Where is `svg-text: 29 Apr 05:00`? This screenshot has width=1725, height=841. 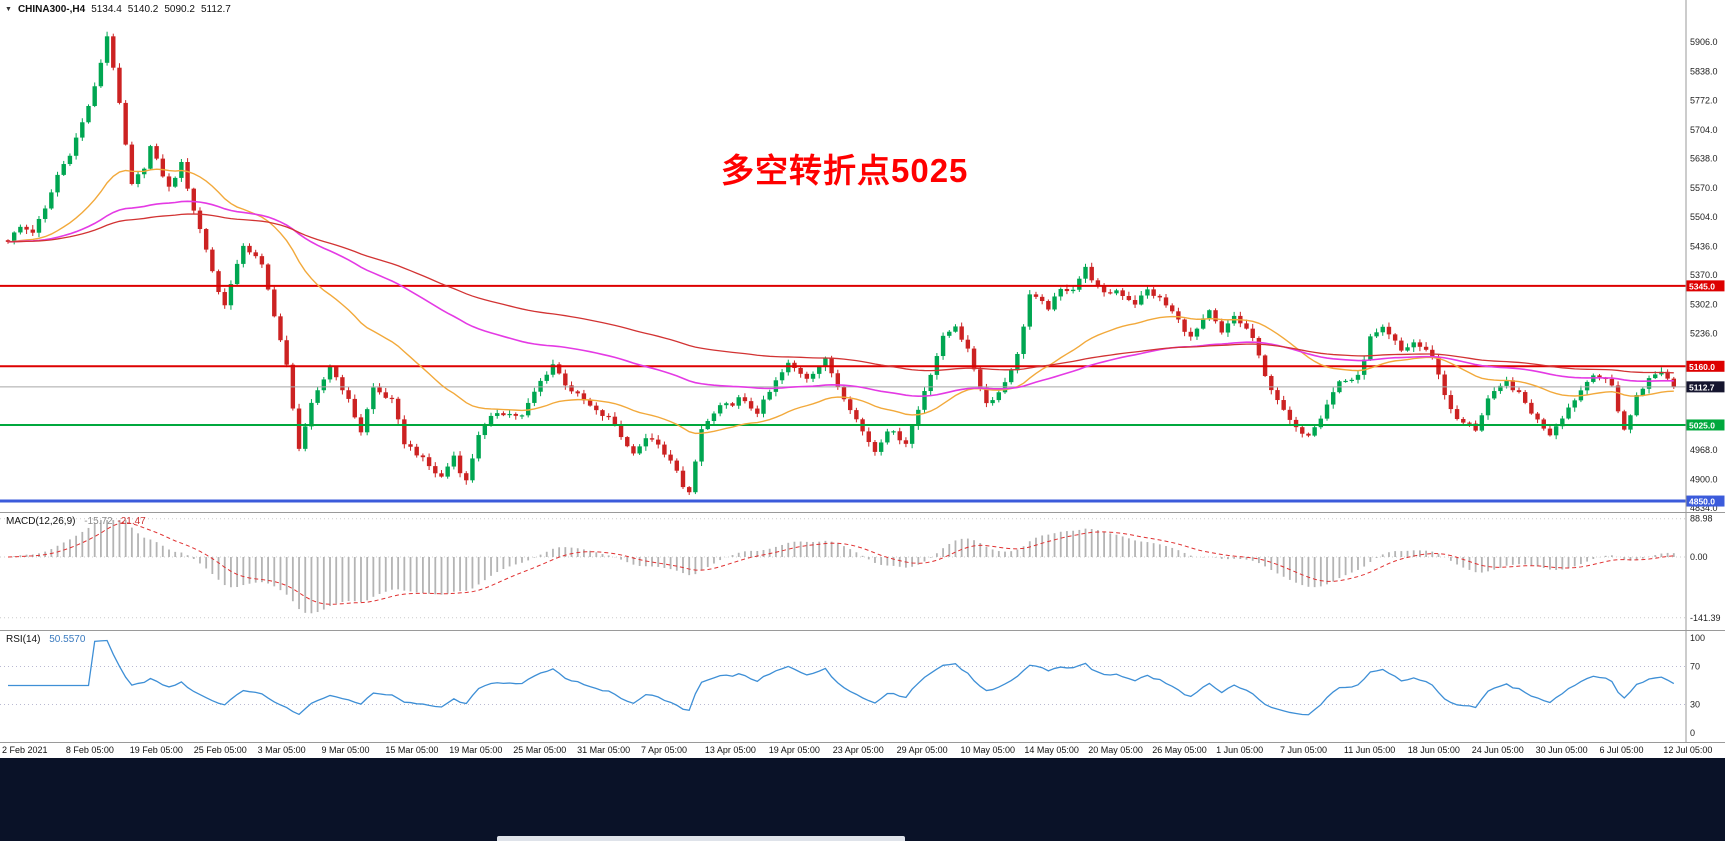
svg-text: 29 Apr 05:00 is located at coordinates (922, 750).